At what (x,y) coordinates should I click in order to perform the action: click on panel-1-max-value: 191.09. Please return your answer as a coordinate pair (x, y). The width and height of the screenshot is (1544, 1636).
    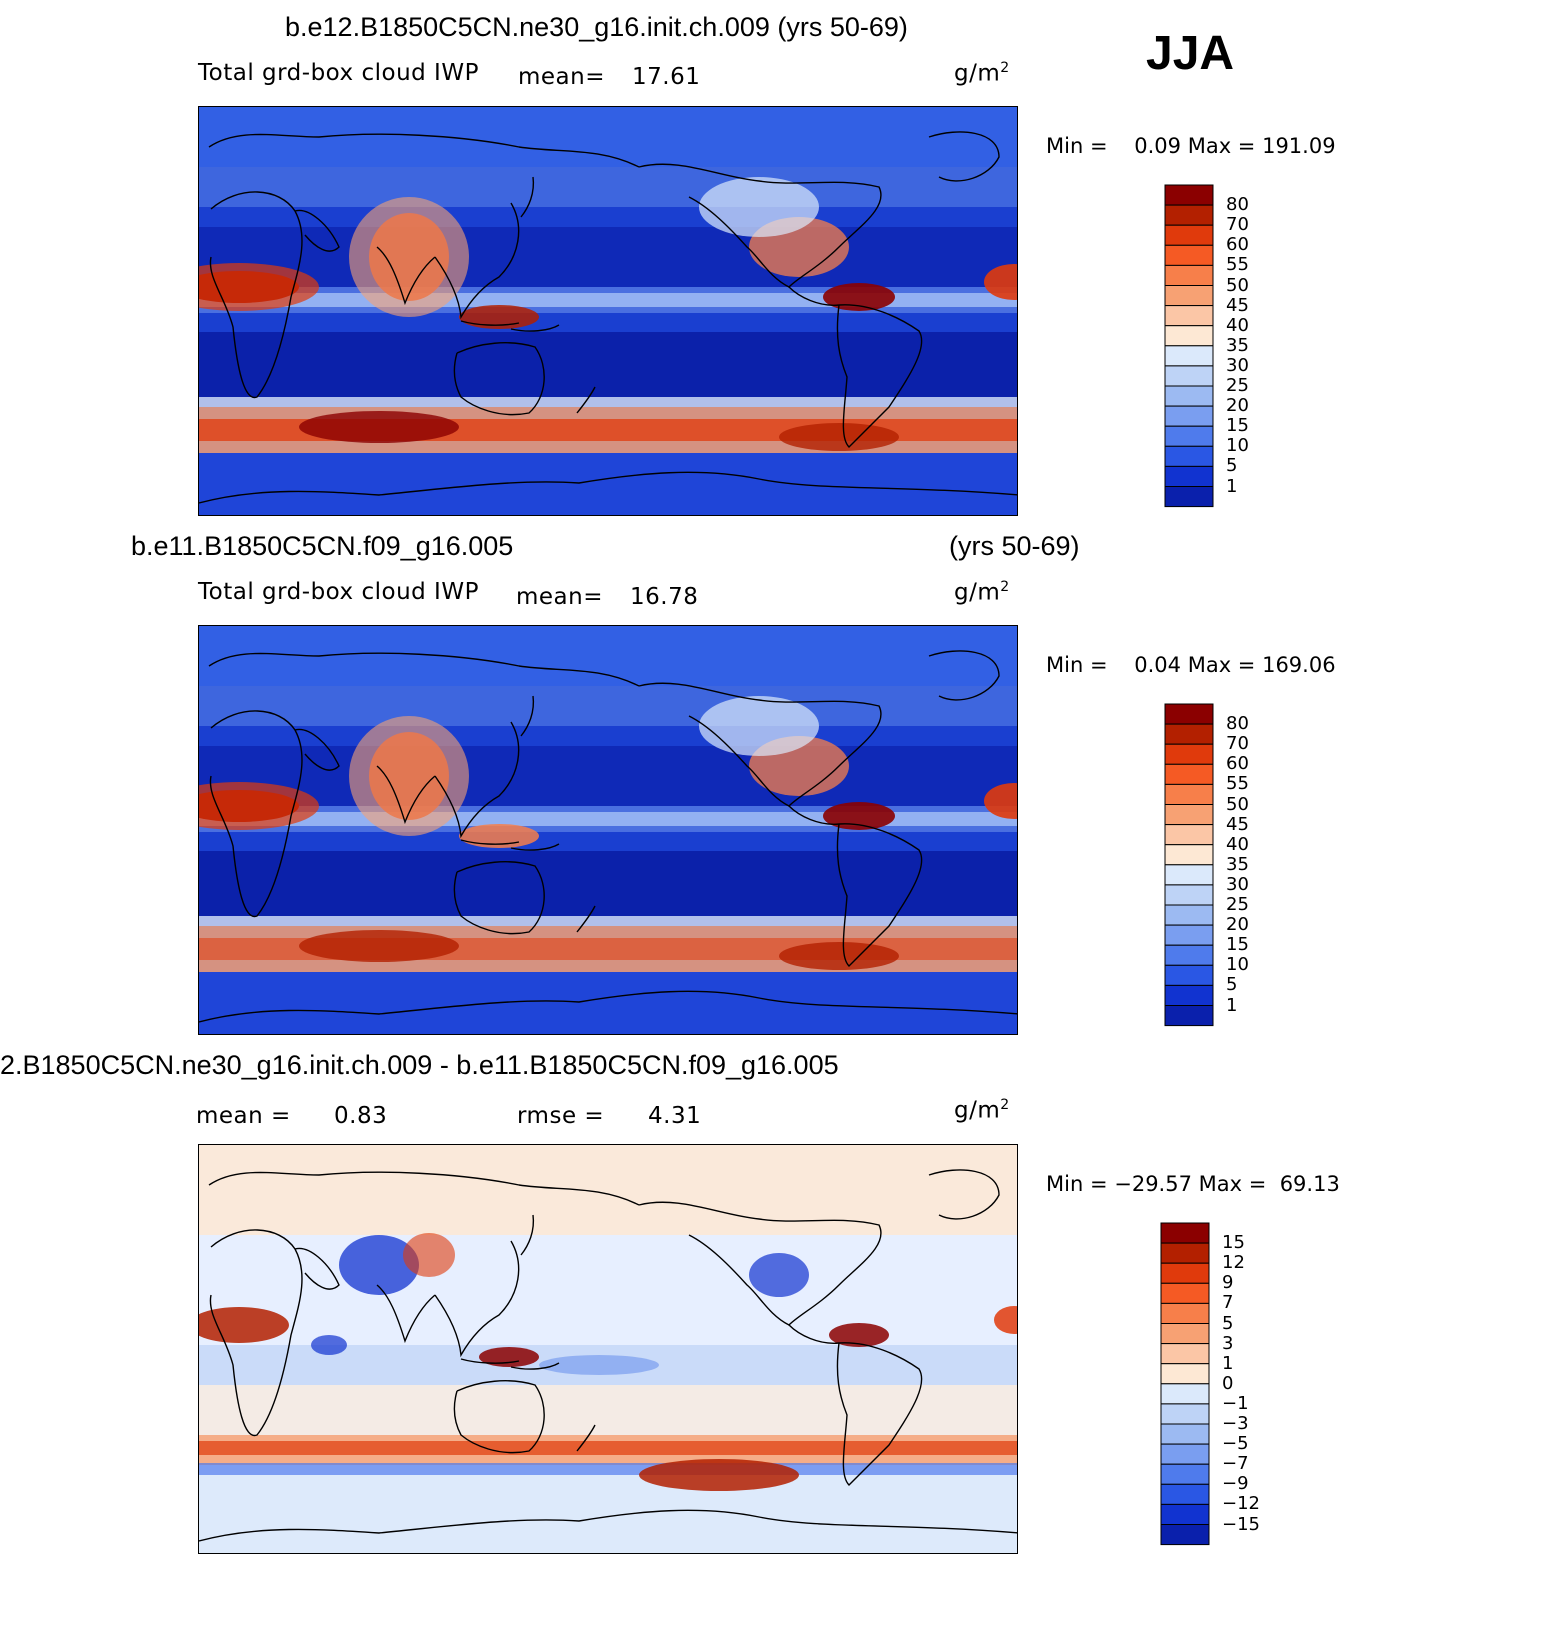
    Looking at the image, I should click on (1299, 146).